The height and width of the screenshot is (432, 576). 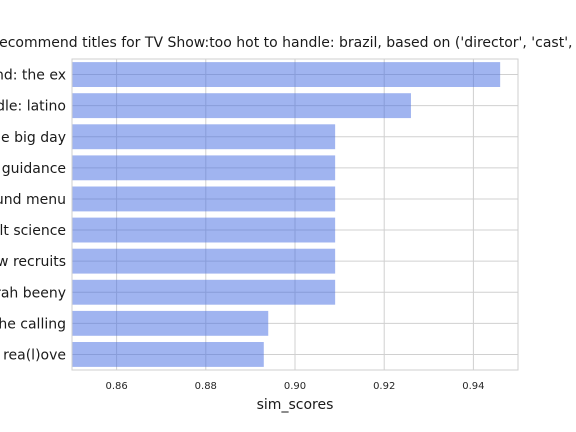 I want to click on bar-the-new-recruits, so click(x=204, y=261).